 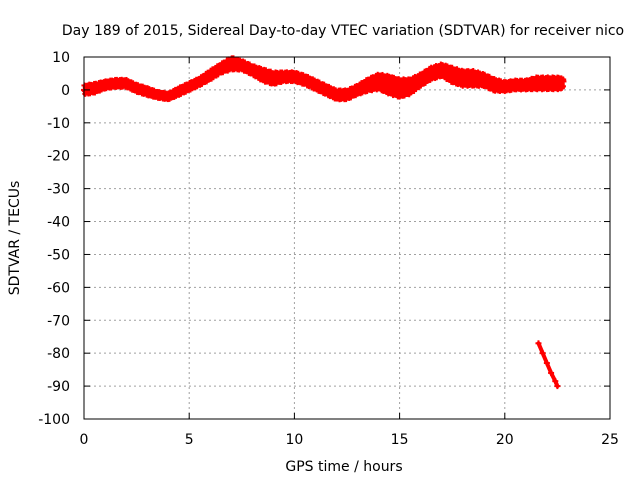 What do you see at coordinates (58, 190) in the screenshot?
I see `y-tick-label: -30` at bounding box center [58, 190].